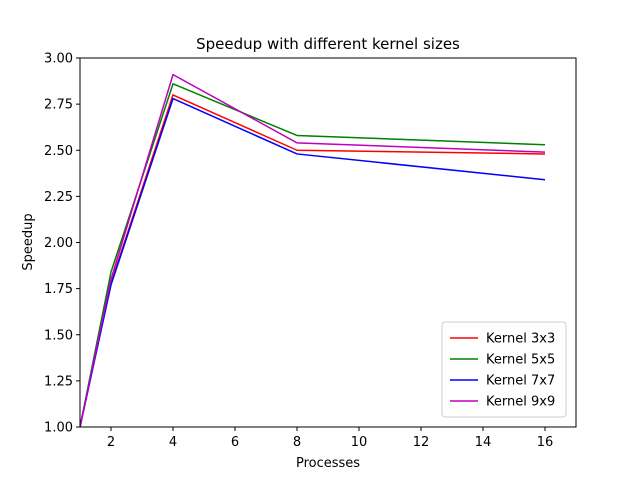 Image resolution: width=640 pixels, height=484 pixels. I want to click on x-tick-label: 12, so click(421, 442).